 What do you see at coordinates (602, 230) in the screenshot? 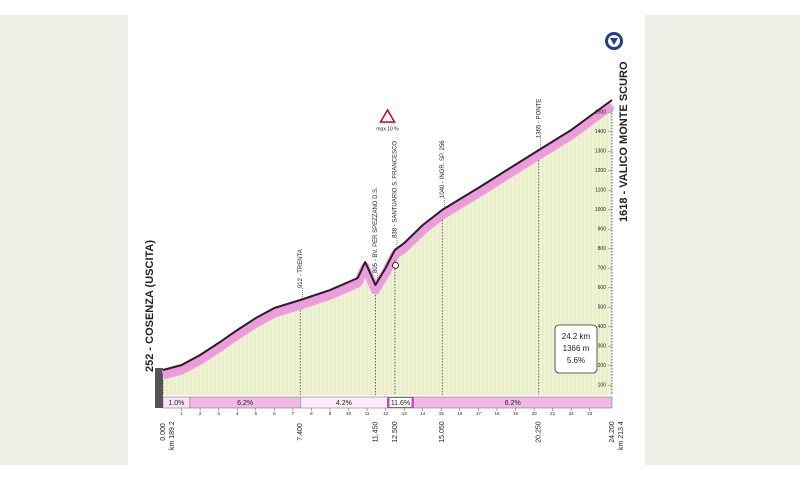
I see `y-tick-label: 900` at bounding box center [602, 230].